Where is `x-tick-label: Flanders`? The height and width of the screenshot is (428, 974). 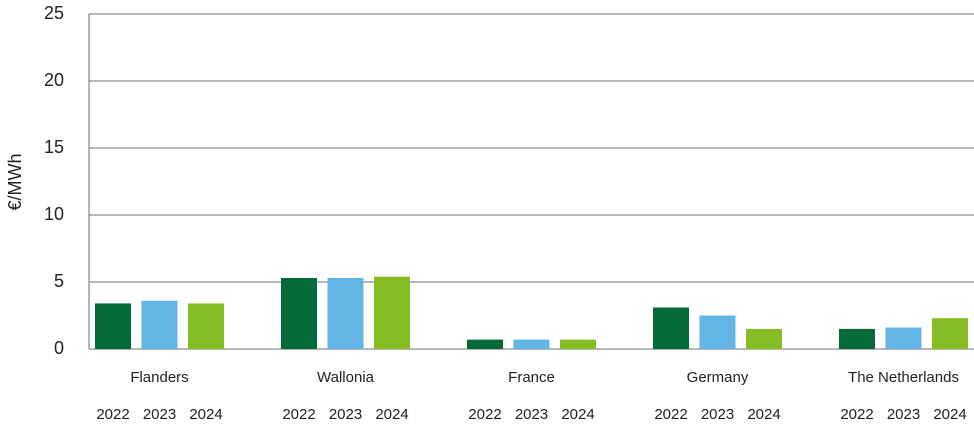
x-tick-label: Flanders is located at coordinates (159, 377).